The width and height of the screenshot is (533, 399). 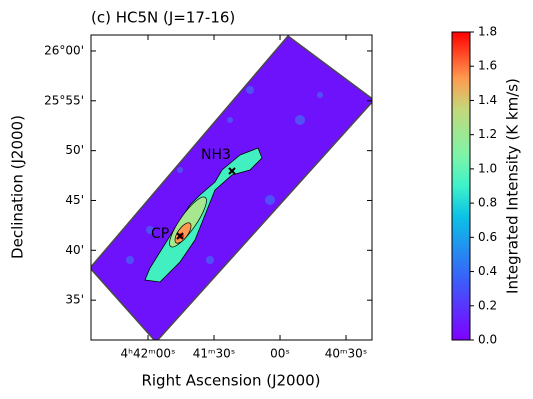 I want to click on y-tick-label: 40', so click(x=74, y=250).